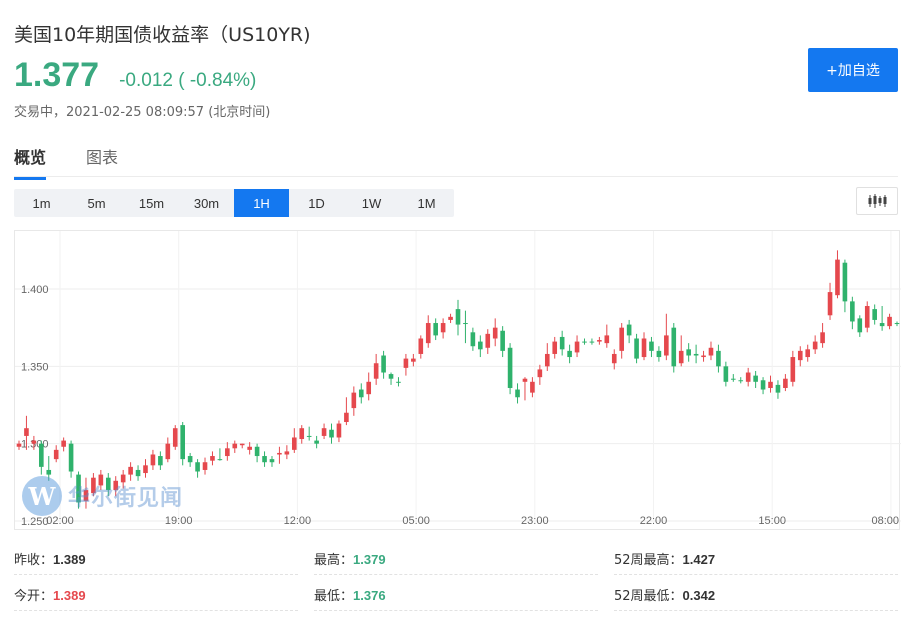 This screenshot has width=912, height=634. Describe the element at coordinates (102, 157) in the screenshot. I see `tab-chart: 图表` at that location.